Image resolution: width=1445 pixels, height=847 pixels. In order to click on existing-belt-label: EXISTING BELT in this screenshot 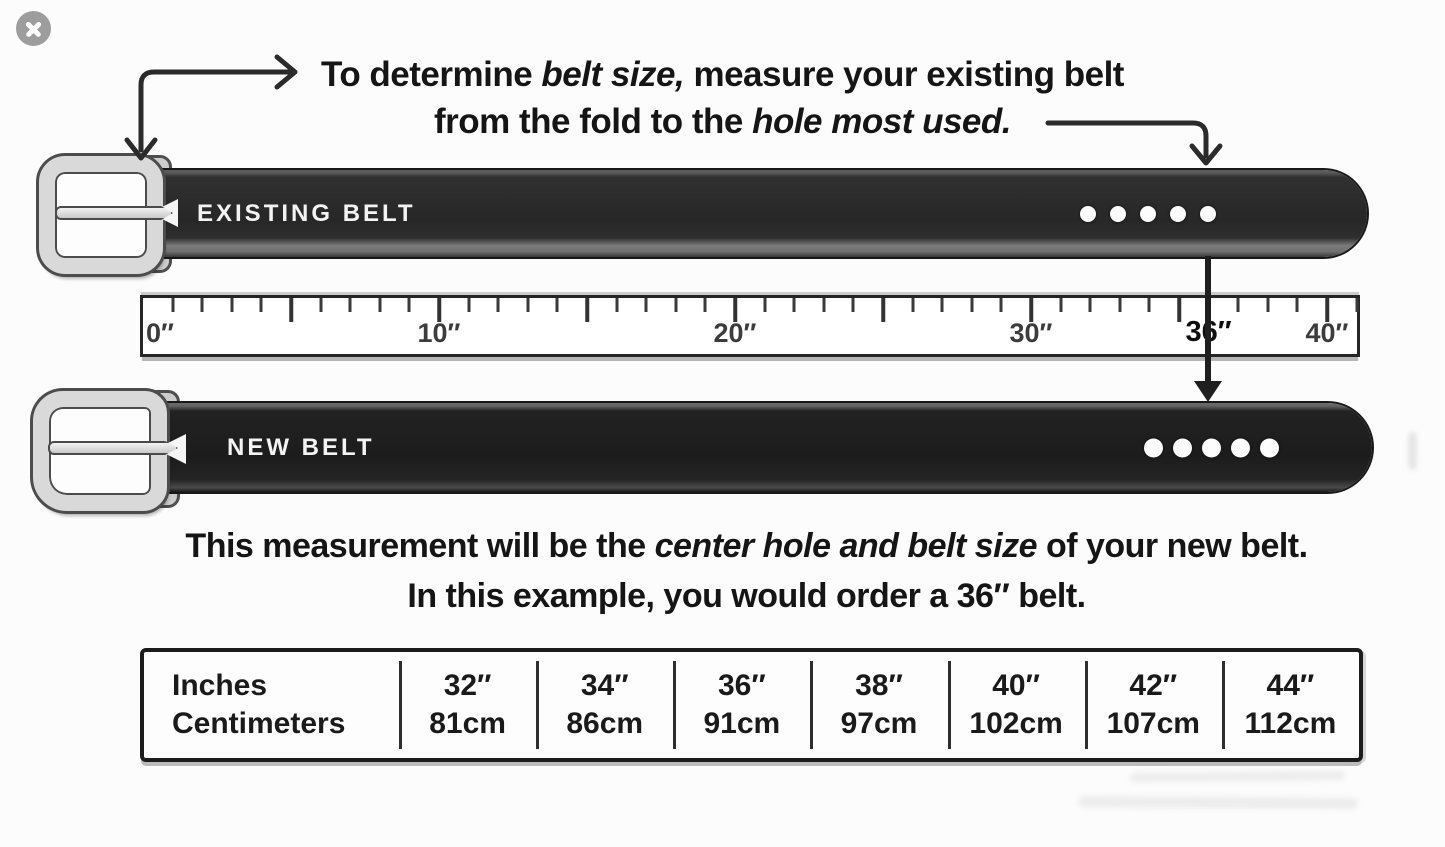, I will do `click(306, 213)`.